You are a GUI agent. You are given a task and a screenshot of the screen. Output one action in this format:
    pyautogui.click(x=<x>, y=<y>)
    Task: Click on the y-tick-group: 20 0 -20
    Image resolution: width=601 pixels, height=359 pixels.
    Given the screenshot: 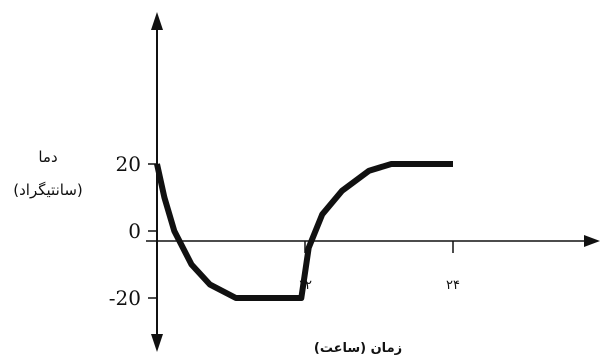 What is the action you would take?
    pyautogui.click(x=133, y=231)
    